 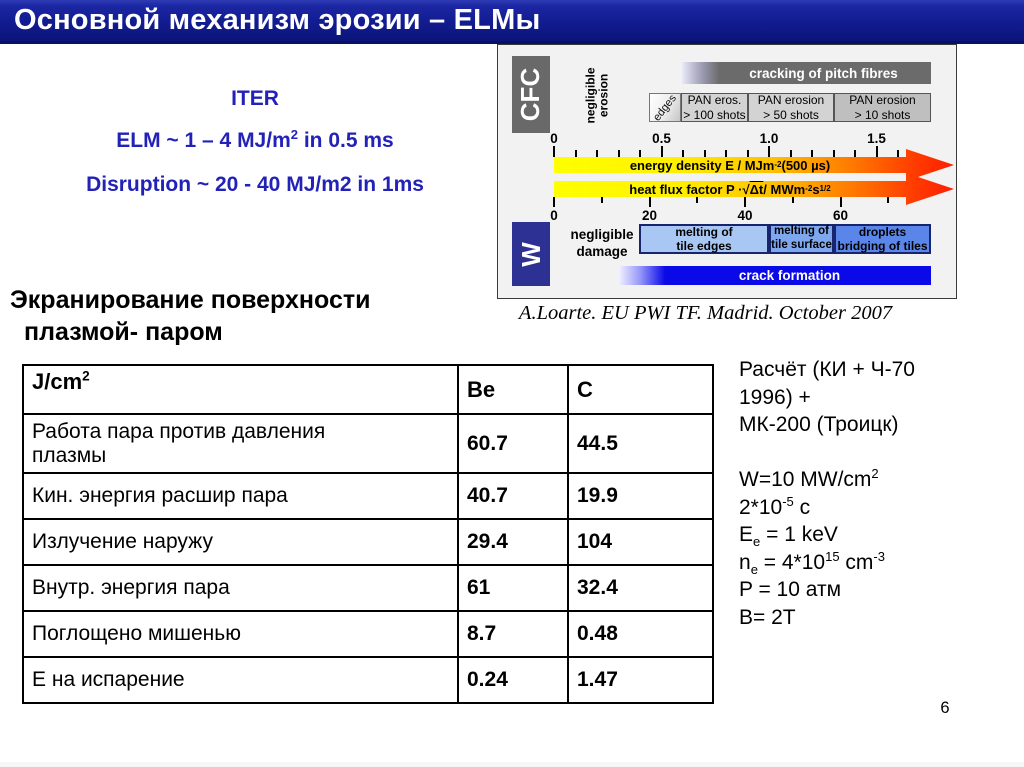 What do you see at coordinates (240, 389) in the screenshot?
I see `table-header-units: J/cm2` at bounding box center [240, 389].